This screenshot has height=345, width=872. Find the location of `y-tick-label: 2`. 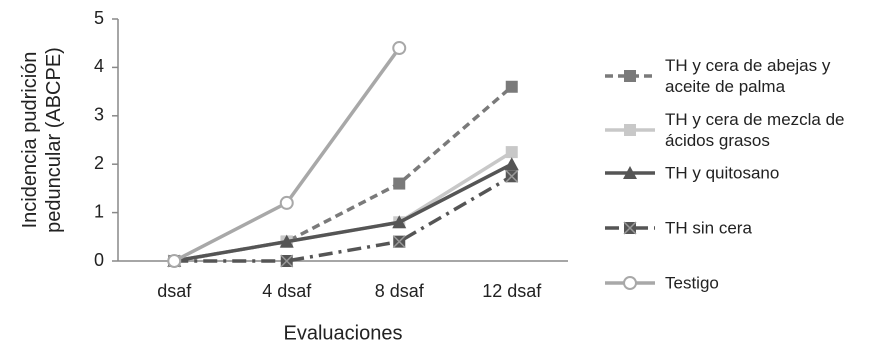

y-tick-label: 2 is located at coordinates (99, 163).